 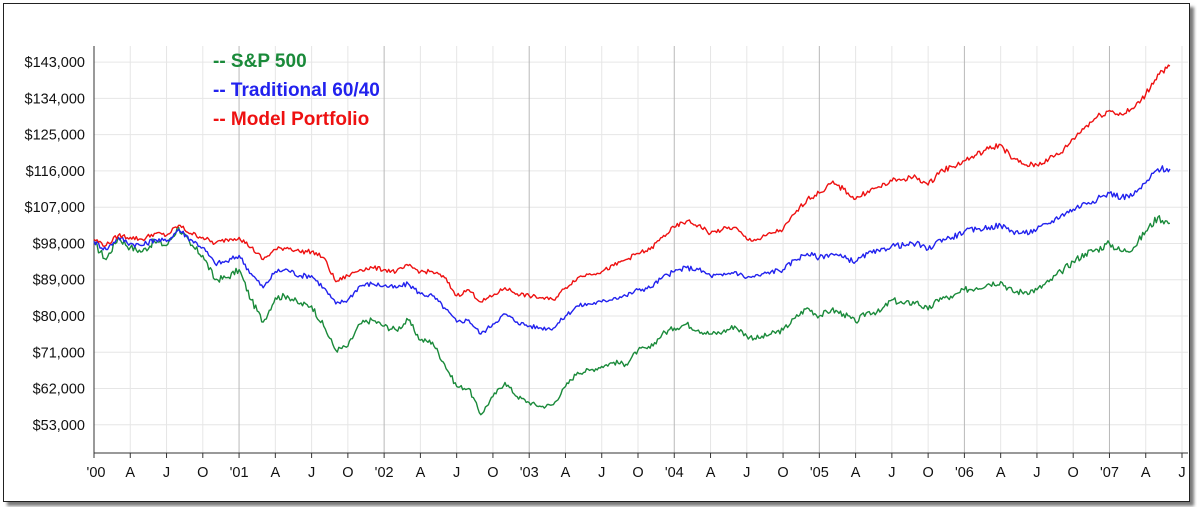 I want to click on y-tick-label: $107,000, so click(x=55, y=208).